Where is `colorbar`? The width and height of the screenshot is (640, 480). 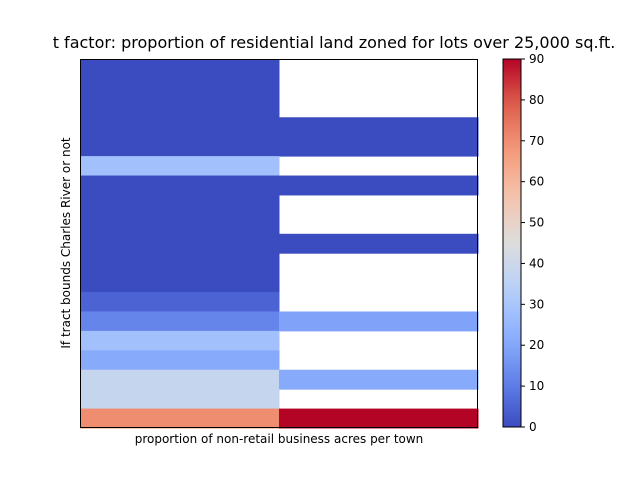
colorbar is located at coordinates (512, 243).